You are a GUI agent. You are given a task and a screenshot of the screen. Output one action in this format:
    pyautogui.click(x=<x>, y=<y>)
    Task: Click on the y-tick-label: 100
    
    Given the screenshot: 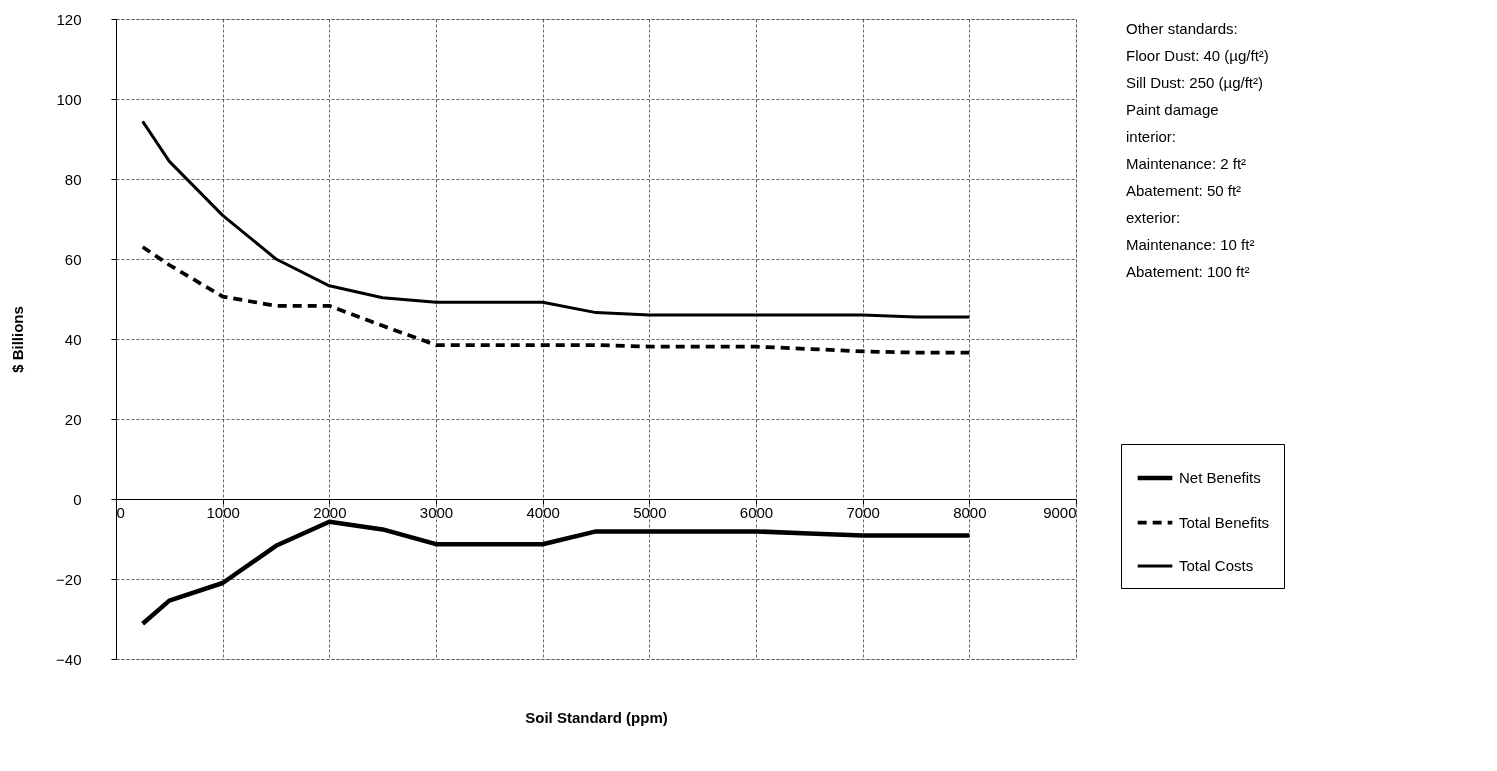 What is the action you would take?
    pyautogui.click(x=69, y=99)
    